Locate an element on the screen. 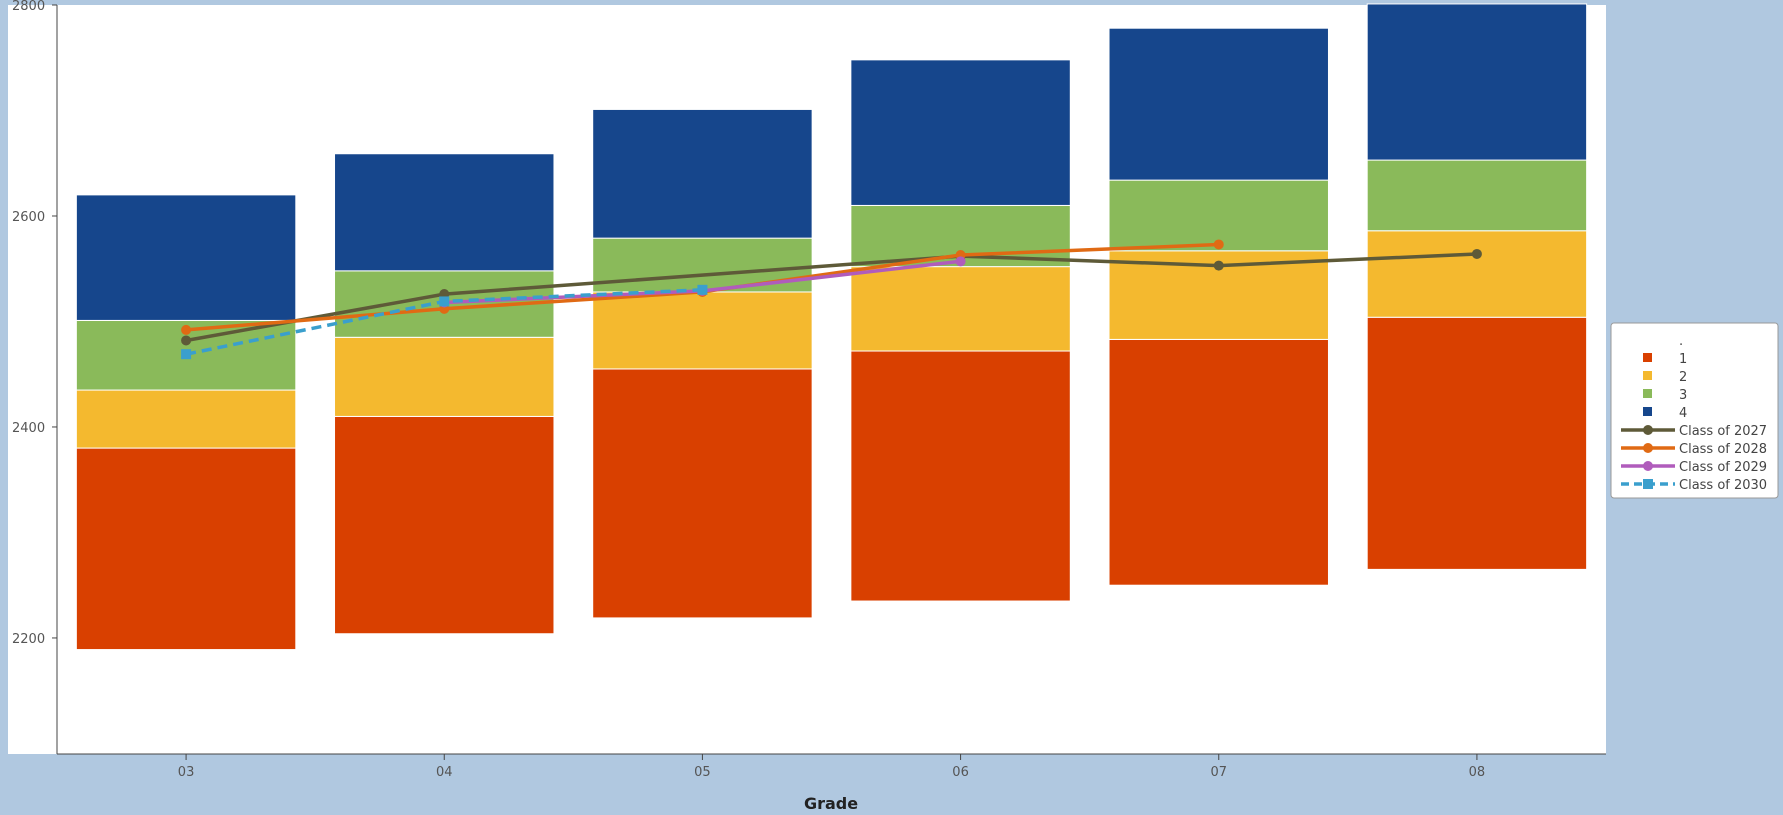 The image size is (1783, 815). lines-layer is located at coordinates (831, 299).